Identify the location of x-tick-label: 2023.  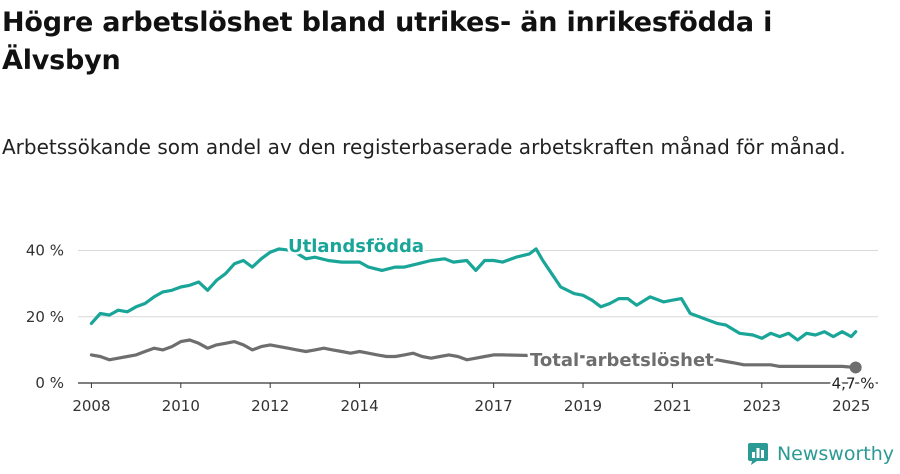
(762, 406).